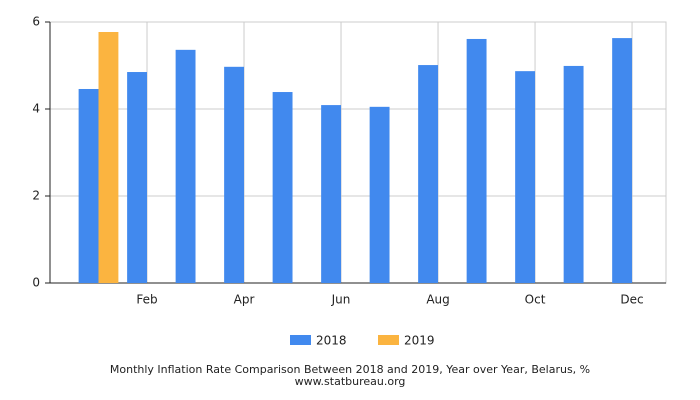 Image resolution: width=700 pixels, height=400 pixels. What do you see at coordinates (437, 300) in the screenshot?
I see `x-tick-label: Aug` at bounding box center [437, 300].